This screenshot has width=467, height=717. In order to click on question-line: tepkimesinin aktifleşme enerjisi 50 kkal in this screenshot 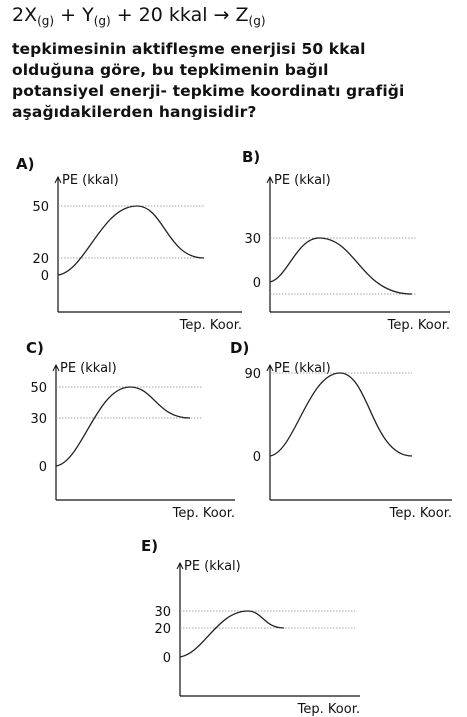, I will do `click(189, 49)`.